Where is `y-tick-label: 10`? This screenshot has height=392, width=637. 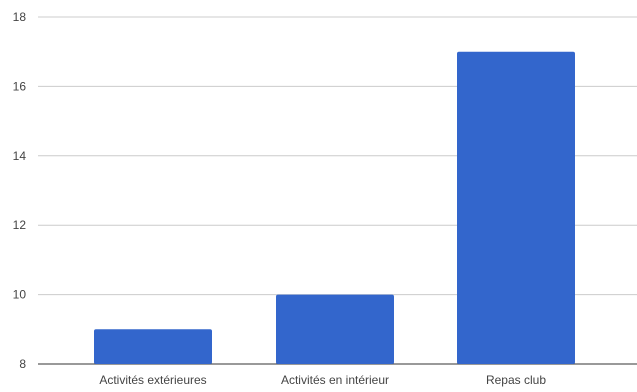 y-tick-label: 10 is located at coordinates (20, 295).